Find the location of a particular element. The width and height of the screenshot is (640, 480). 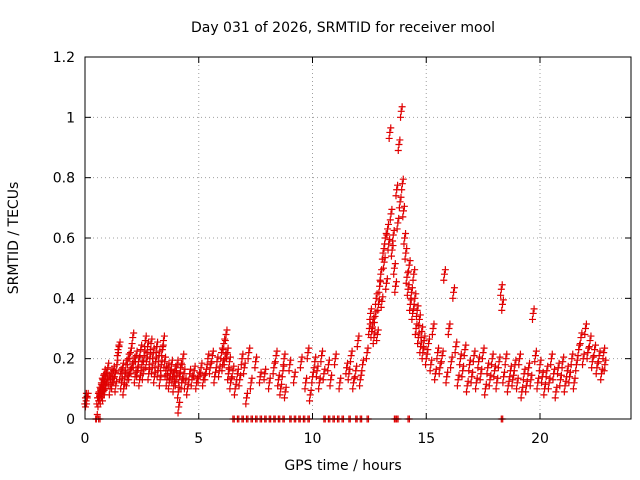

y-axis-label: SRMTID / TECUs is located at coordinates (14, 238).